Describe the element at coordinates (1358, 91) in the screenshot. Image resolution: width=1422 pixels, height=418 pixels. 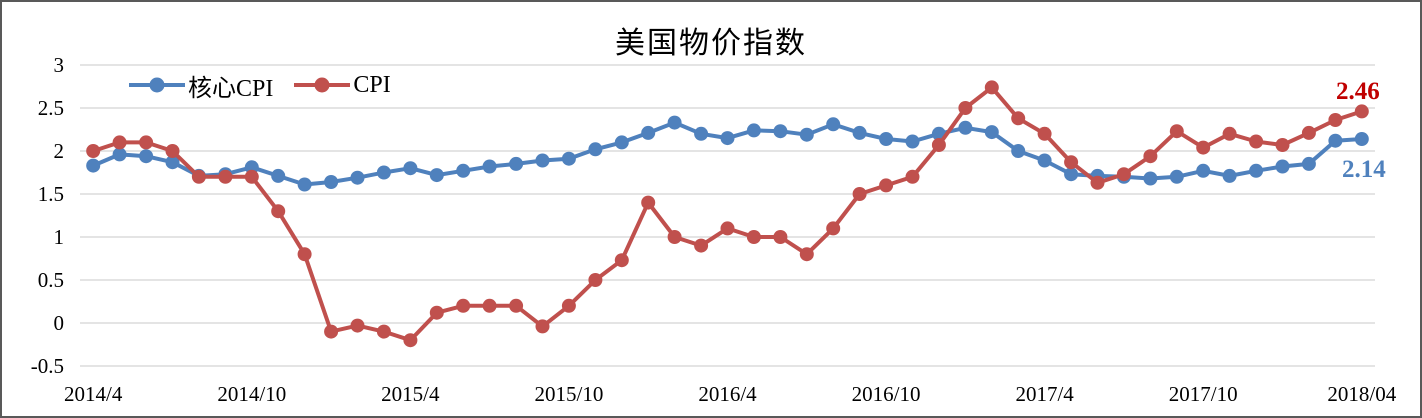
I see `cpi-end-value-label: 2.46` at that location.